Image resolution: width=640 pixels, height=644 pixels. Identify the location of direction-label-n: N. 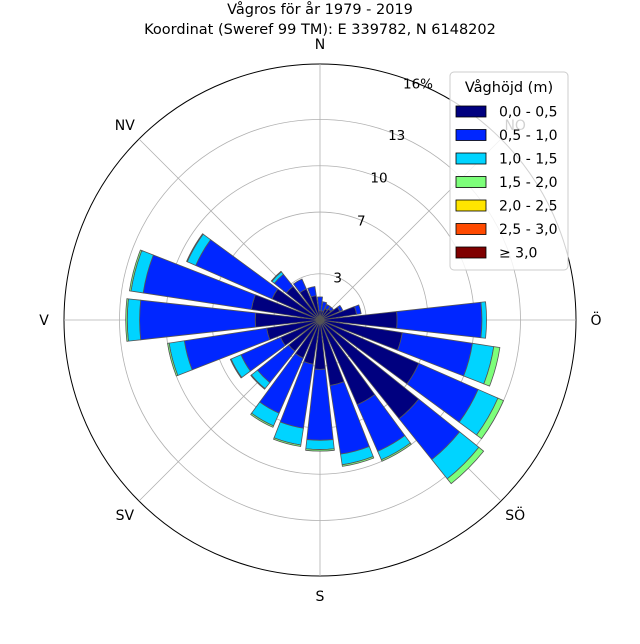
(320, 45).